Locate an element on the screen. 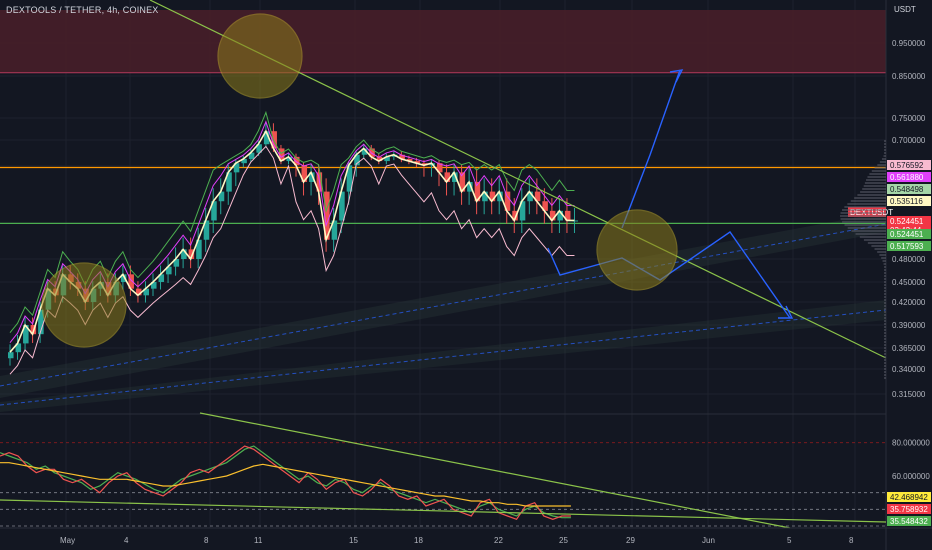 The height and width of the screenshot is (550, 932). time-tick-label: 5 is located at coordinates (789, 540).